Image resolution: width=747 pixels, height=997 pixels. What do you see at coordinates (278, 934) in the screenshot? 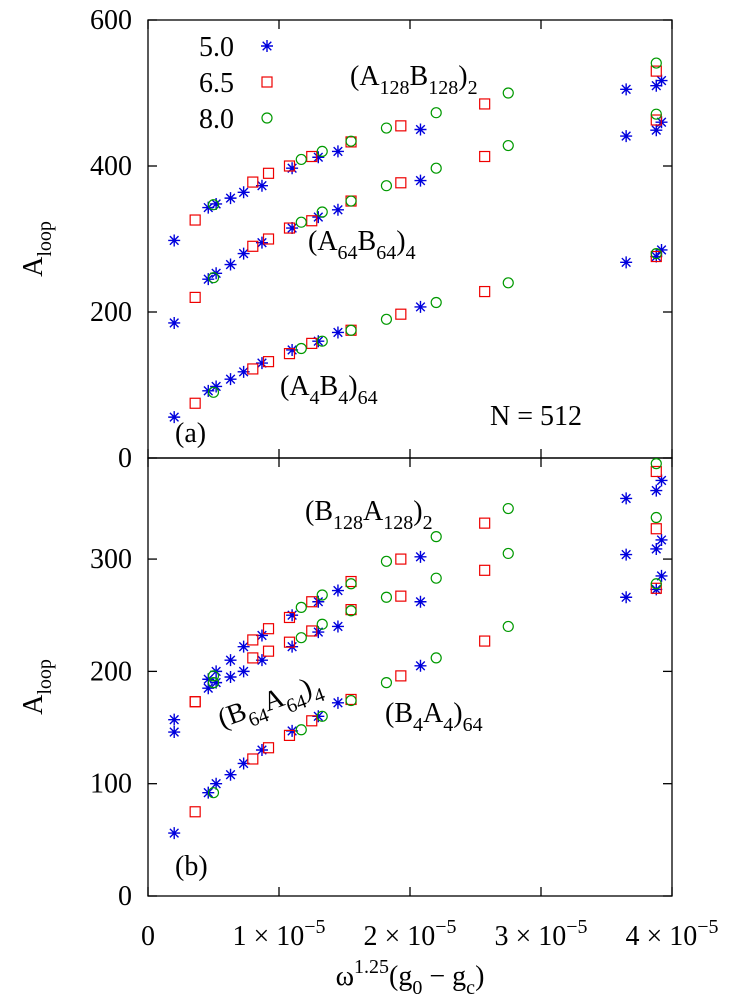
I see `x-tick-label: 1 × 10⁻⁵` at bounding box center [278, 934].